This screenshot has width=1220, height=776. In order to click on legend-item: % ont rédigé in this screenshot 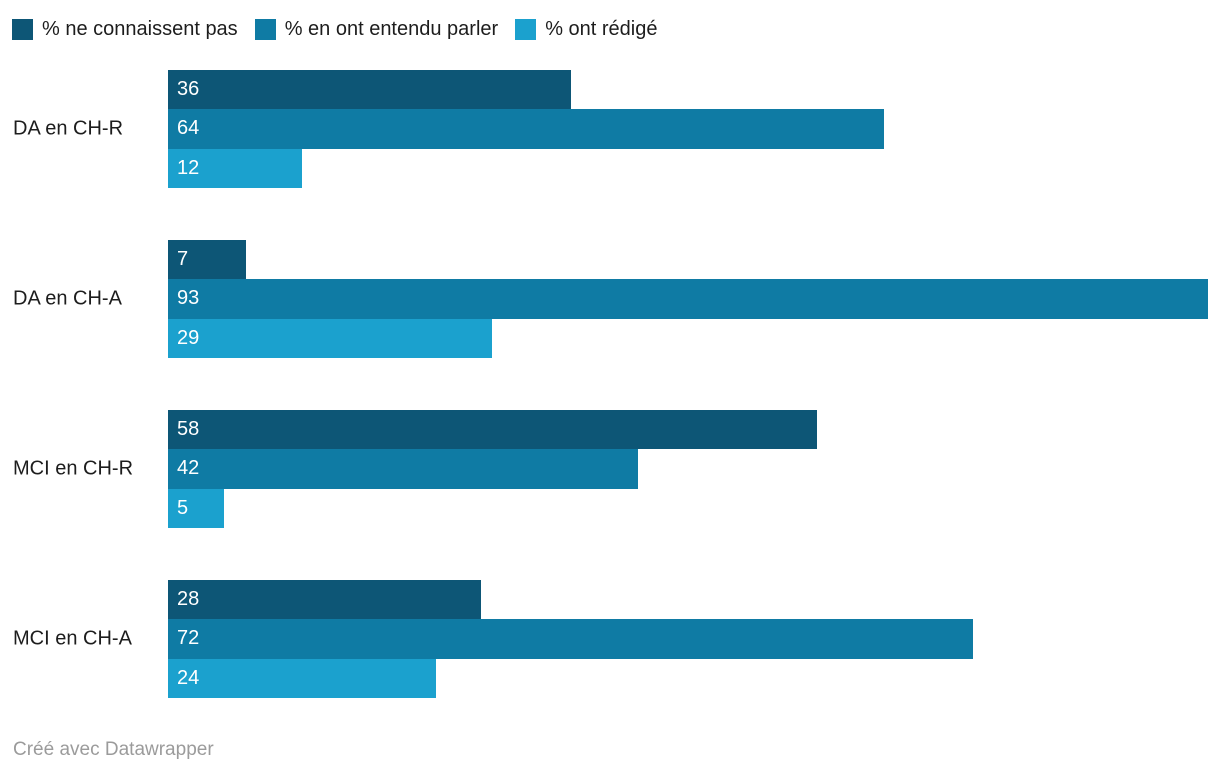, I will do `click(586, 29)`.